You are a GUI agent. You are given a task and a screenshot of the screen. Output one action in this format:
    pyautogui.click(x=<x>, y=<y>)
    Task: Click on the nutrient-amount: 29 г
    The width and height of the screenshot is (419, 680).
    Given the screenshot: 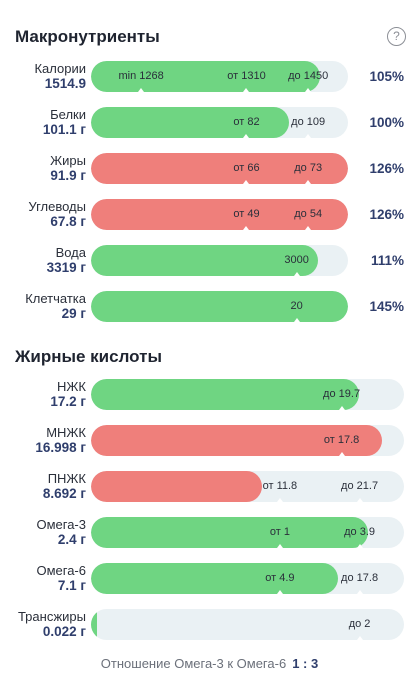 What is the action you would take?
    pyautogui.click(x=73, y=313)
    